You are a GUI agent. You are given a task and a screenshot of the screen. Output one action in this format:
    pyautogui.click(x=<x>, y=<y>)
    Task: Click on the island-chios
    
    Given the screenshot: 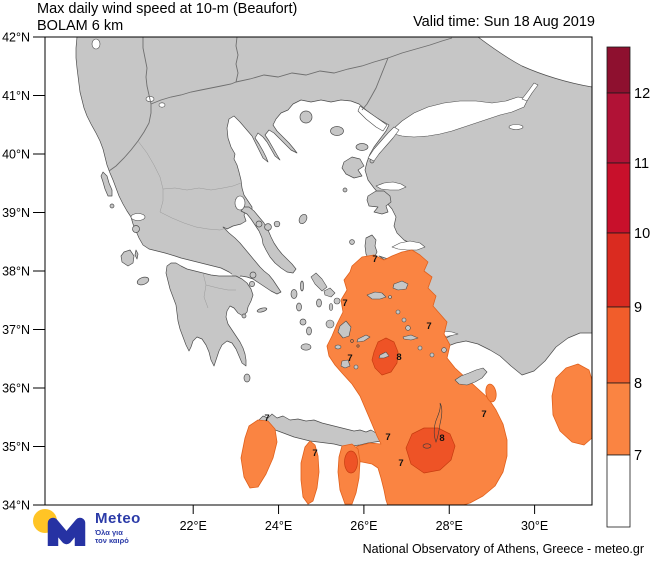 What is the action you would take?
    pyautogui.click(x=371, y=247)
    